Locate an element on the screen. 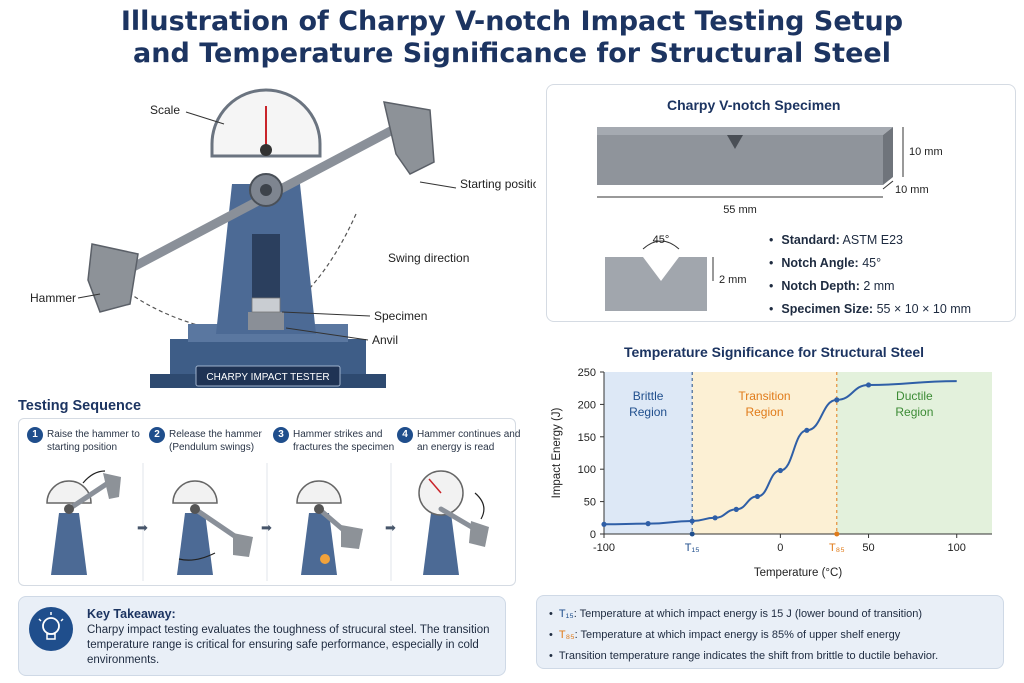 Image resolution: width=1024 pixels, height=683 pixels. notch-angle-arc is located at coordinates (661, 245).